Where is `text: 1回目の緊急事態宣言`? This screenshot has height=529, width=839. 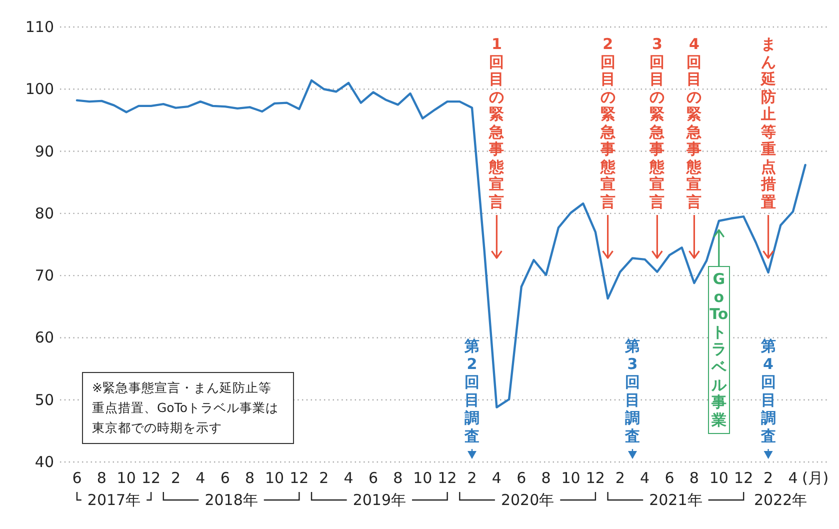 text: 1回目の緊急事態宣言 is located at coordinates (496, 122).